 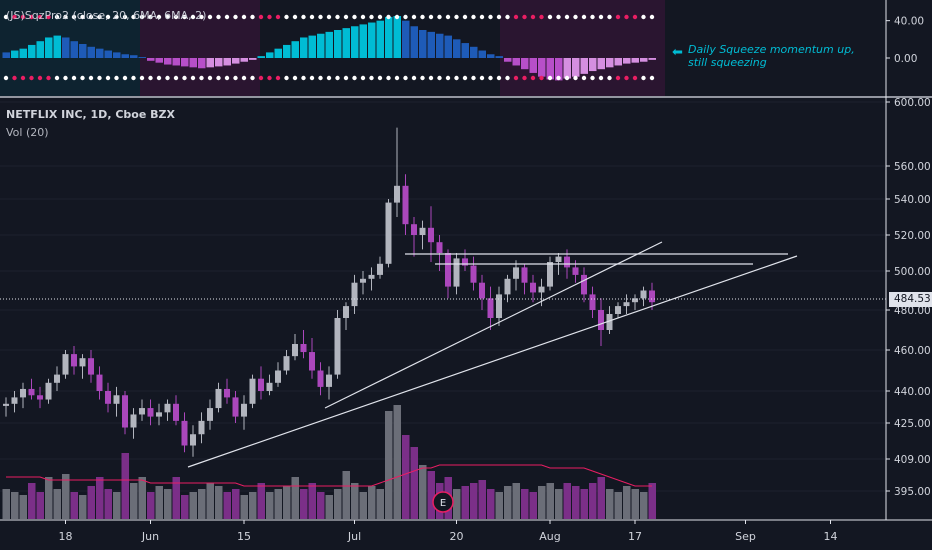 I want to click on indicator-label: (JS)SqzPro2 (close, 20, 6MA, 6MA, 2), so click(x=106, y=15).